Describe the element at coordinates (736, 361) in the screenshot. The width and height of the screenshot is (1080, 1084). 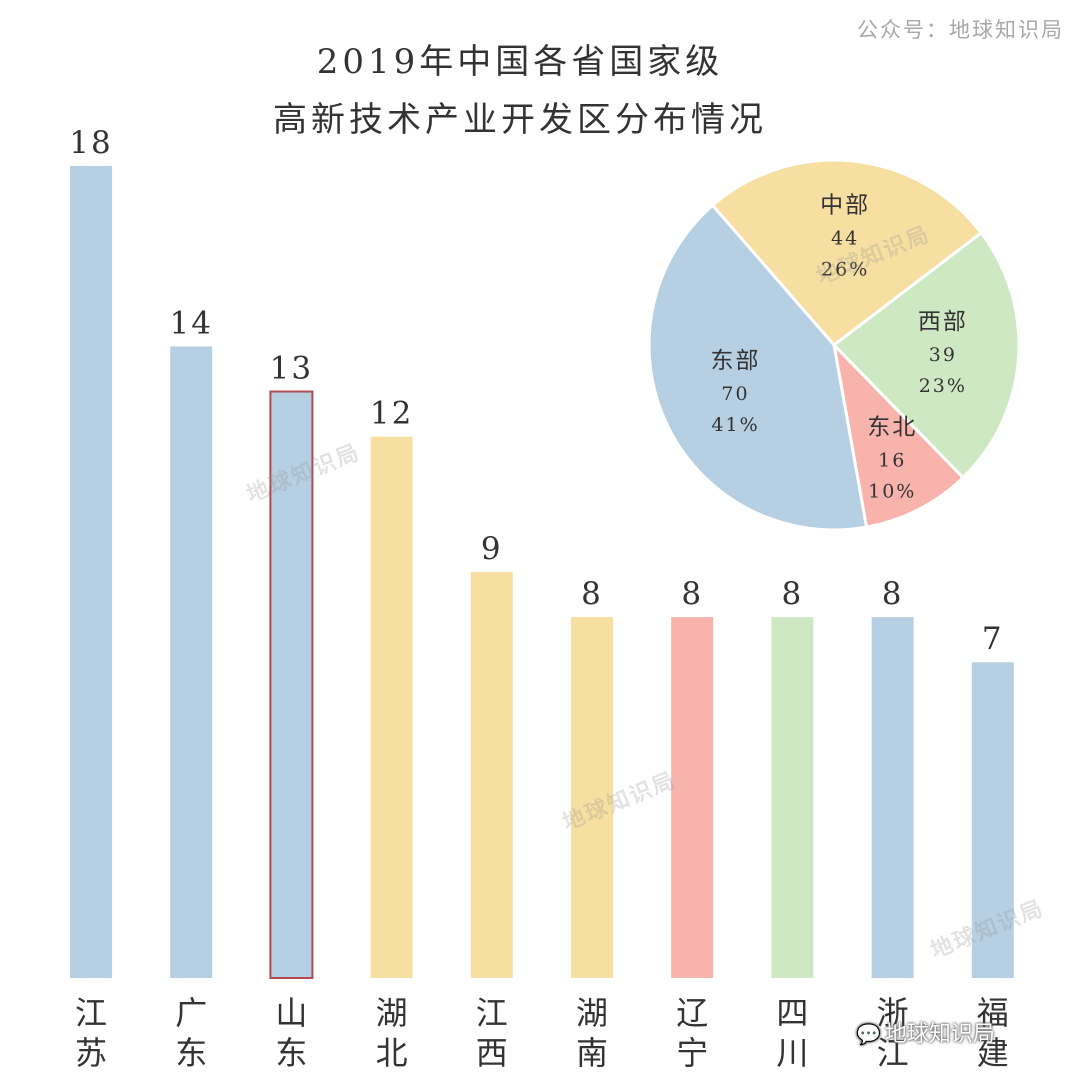
I see `pie-slice-label: 东部` at that location.